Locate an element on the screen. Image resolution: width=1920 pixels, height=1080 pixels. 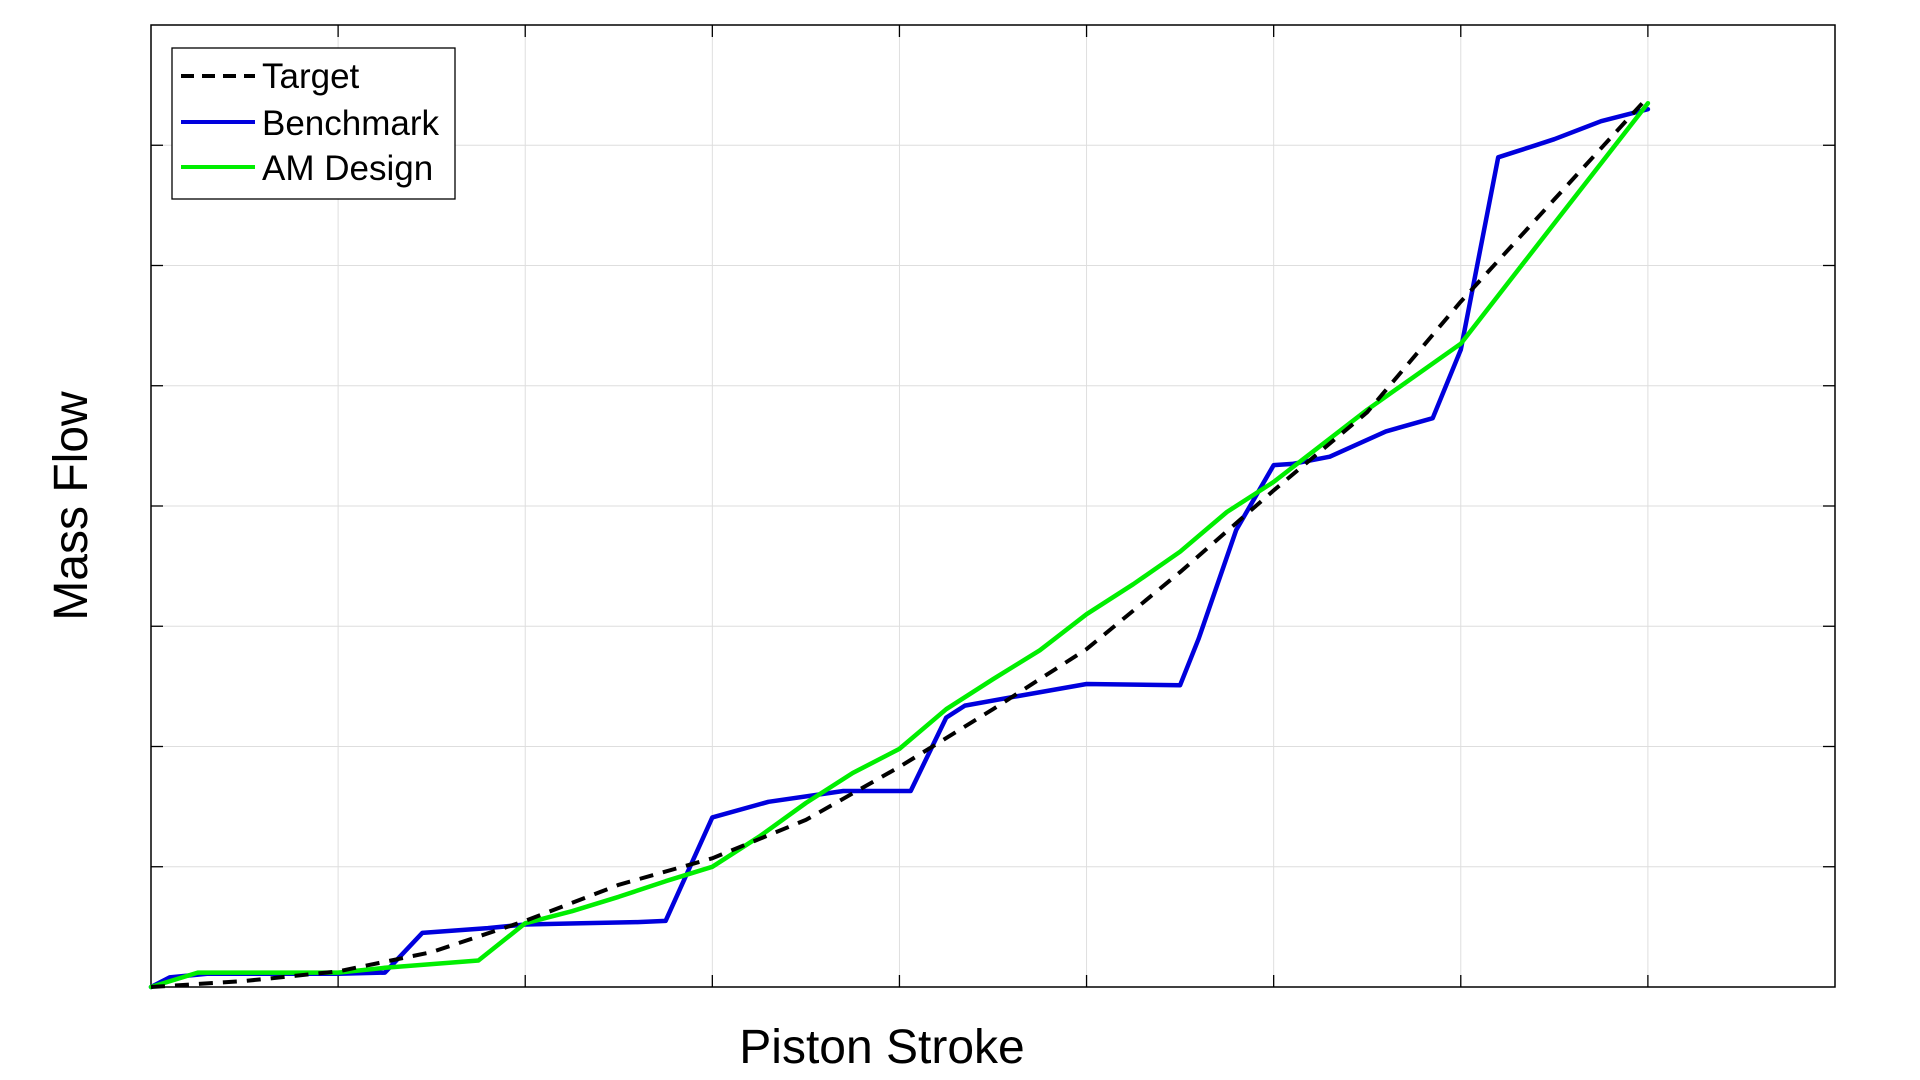
legend: Target Benchmark AM Design is located at coordinates (313, 123).